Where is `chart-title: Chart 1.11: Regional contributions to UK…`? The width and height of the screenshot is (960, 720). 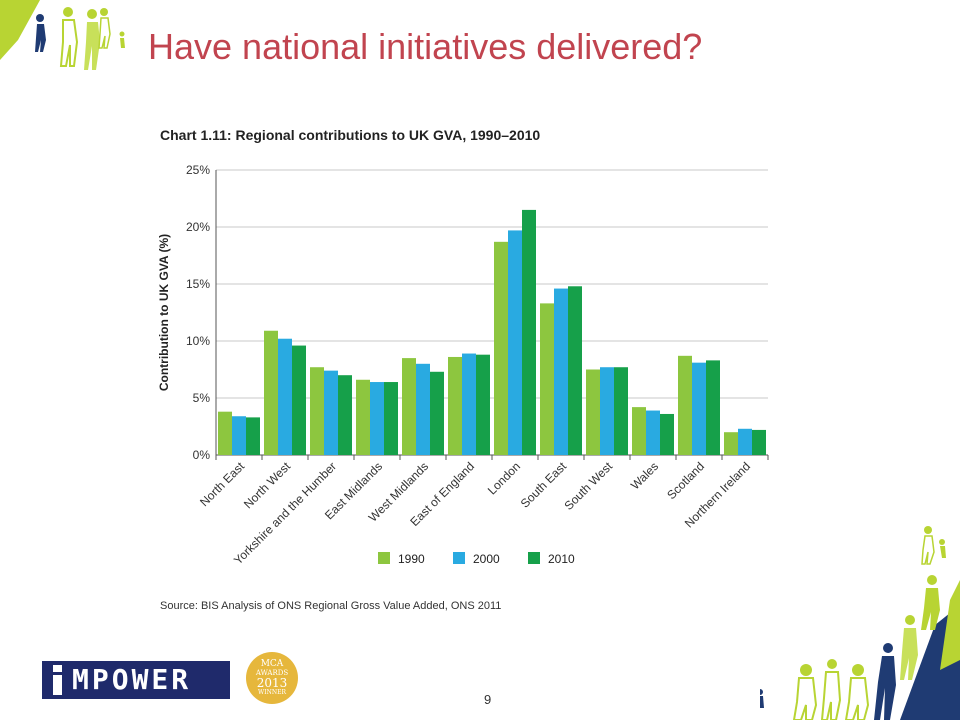
chart-title: Chart 1.11: Regional contributions to UK… is located at coordinates (350, 135).